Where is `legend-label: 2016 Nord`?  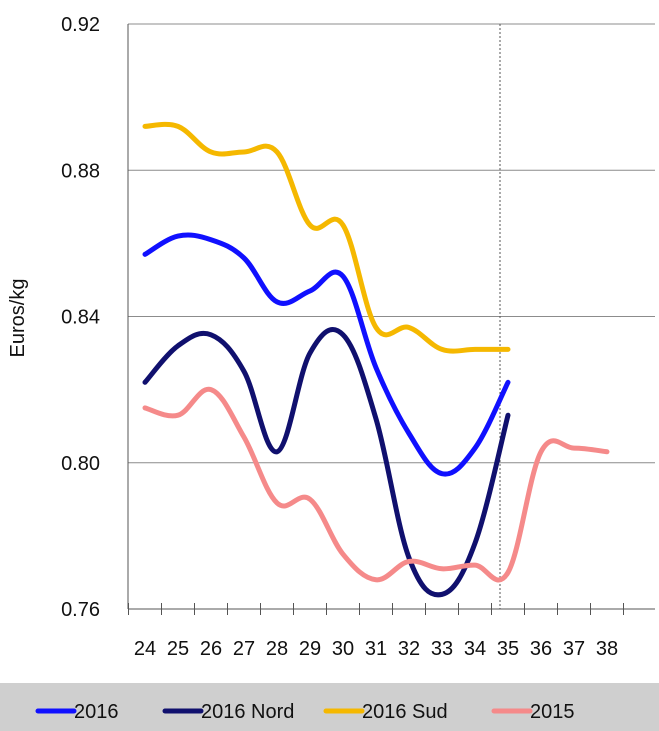
legend-label: 2016 Nord is located at coordinates (247, 712).